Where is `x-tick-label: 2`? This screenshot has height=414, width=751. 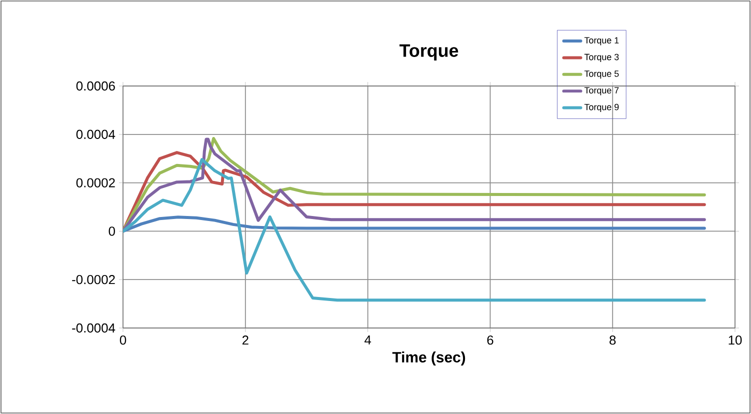 x-tick-label: 2 is located at coordinates (245, 340).